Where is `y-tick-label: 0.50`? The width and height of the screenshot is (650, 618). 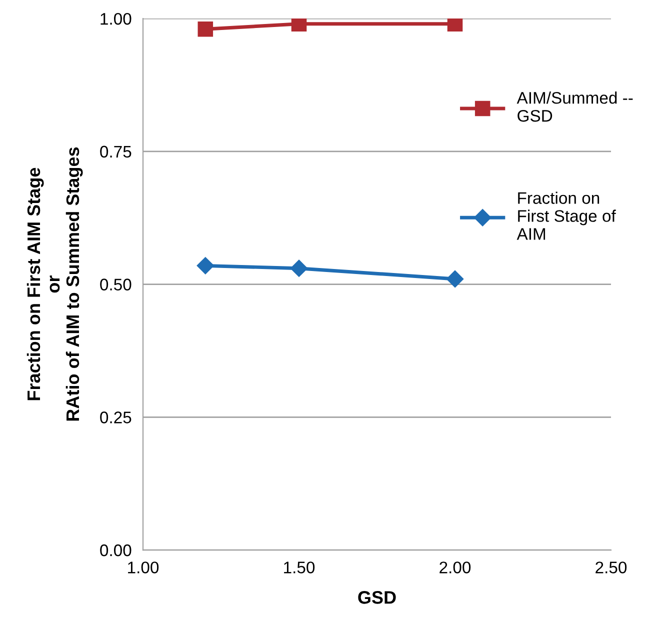 y-tick-label: 0.50 is located at coordinates (116, 284).